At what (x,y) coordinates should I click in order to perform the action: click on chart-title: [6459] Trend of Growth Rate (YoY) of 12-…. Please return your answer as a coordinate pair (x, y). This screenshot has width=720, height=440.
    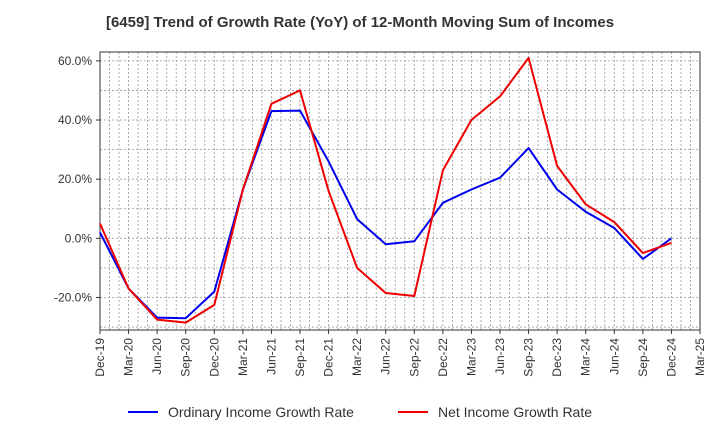
    Looking at the image, I should click on (360, 22).